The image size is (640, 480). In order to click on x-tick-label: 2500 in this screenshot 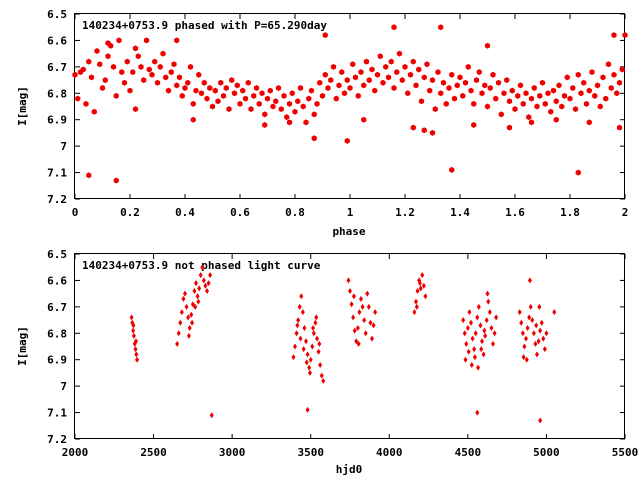, I will do `click(153, 452)`.